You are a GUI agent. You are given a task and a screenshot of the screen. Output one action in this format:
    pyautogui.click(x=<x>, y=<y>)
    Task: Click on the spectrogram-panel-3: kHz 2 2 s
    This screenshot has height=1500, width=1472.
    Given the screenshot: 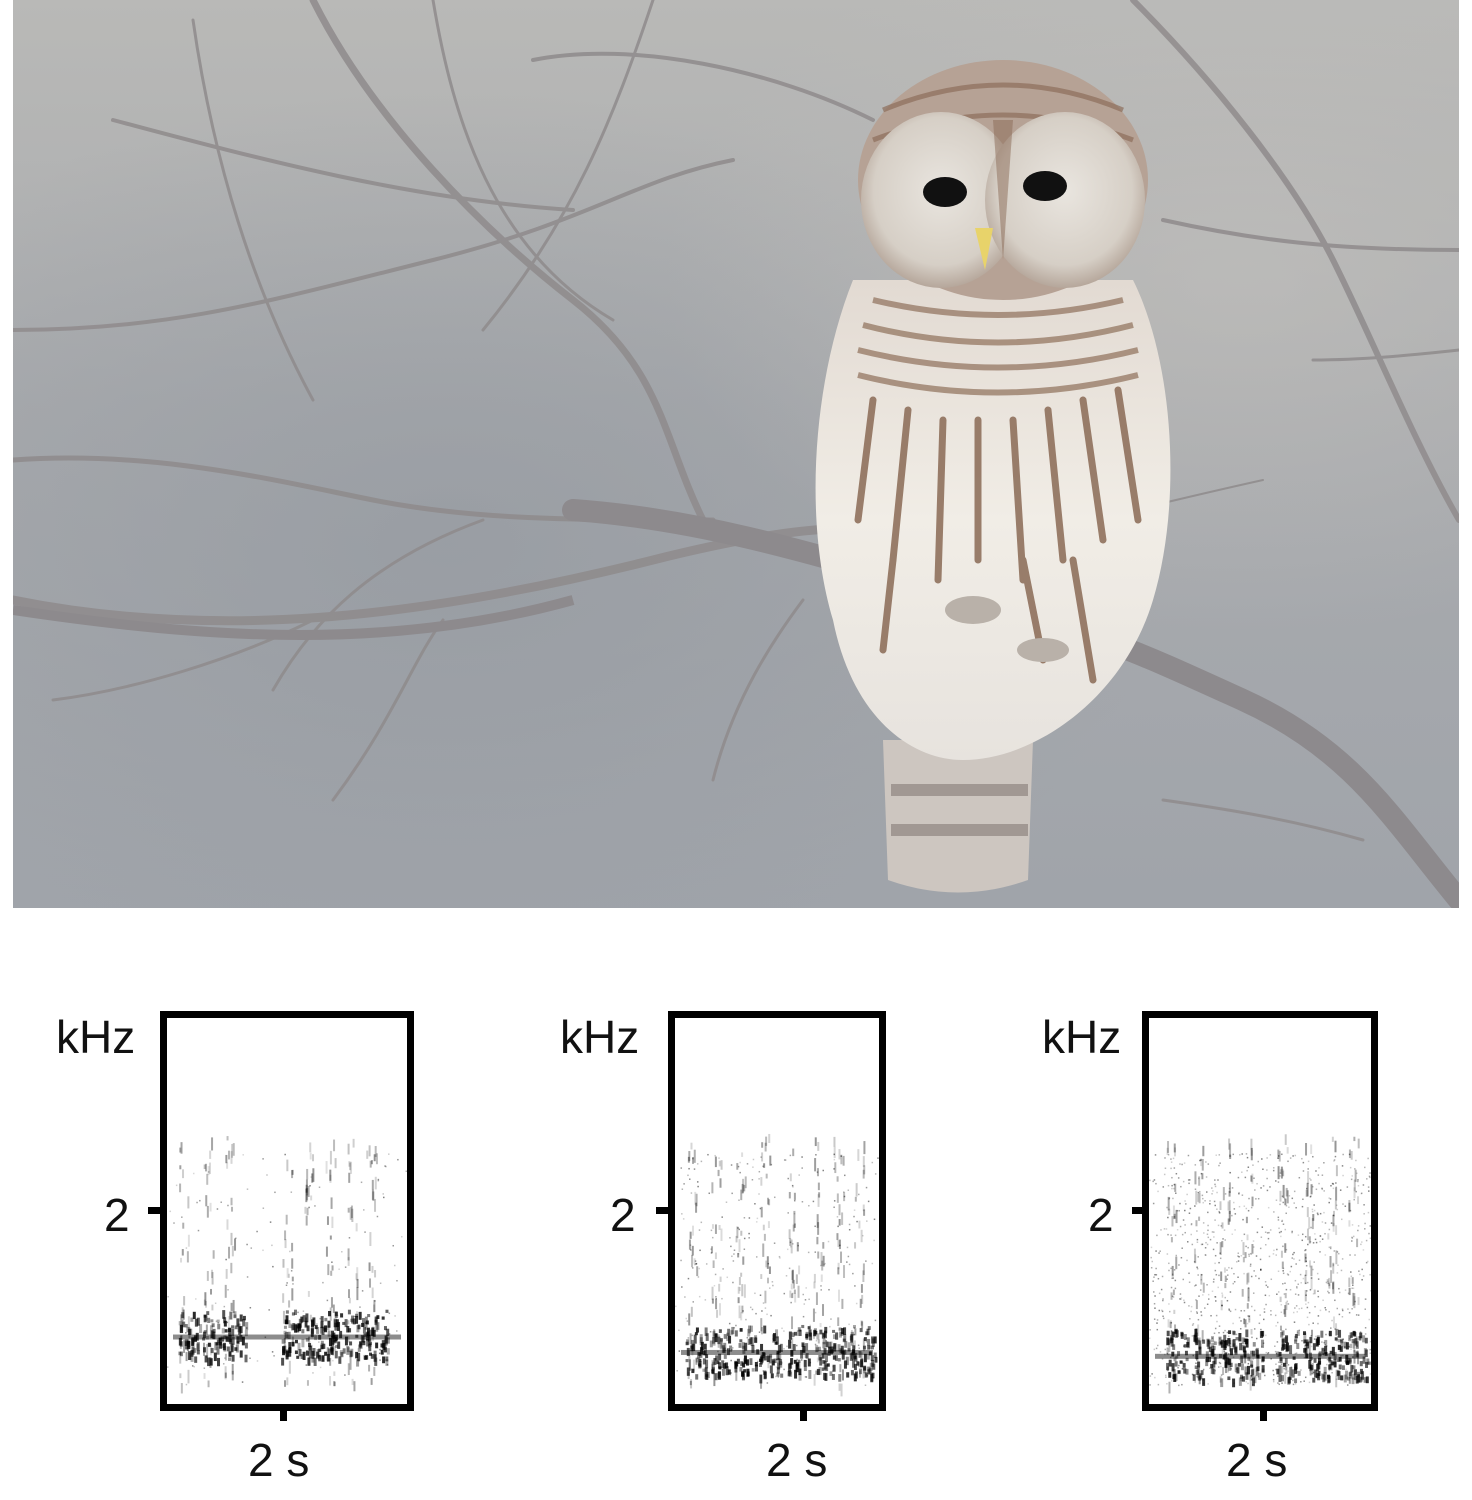 What is the action you would take?
    pyautogui.click(x=1210, y=1243)
    